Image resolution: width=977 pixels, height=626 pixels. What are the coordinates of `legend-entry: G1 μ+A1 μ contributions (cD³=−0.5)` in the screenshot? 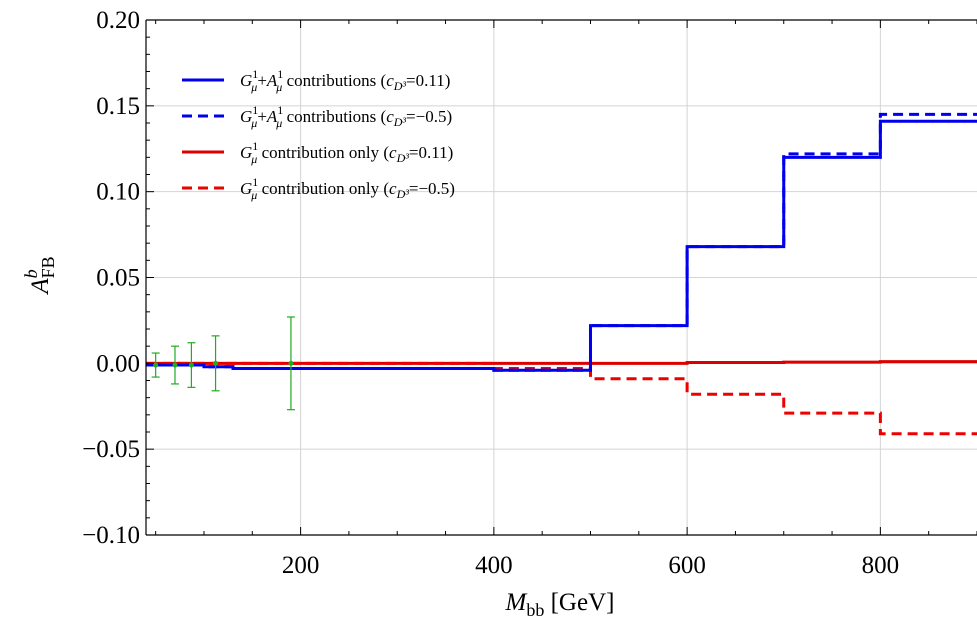 It's located at (346, 116).